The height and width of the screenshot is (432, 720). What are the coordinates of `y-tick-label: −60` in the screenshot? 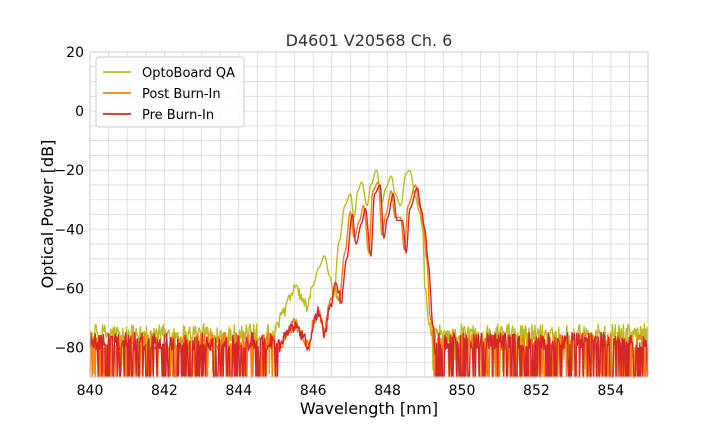 It's located at (69, 289).